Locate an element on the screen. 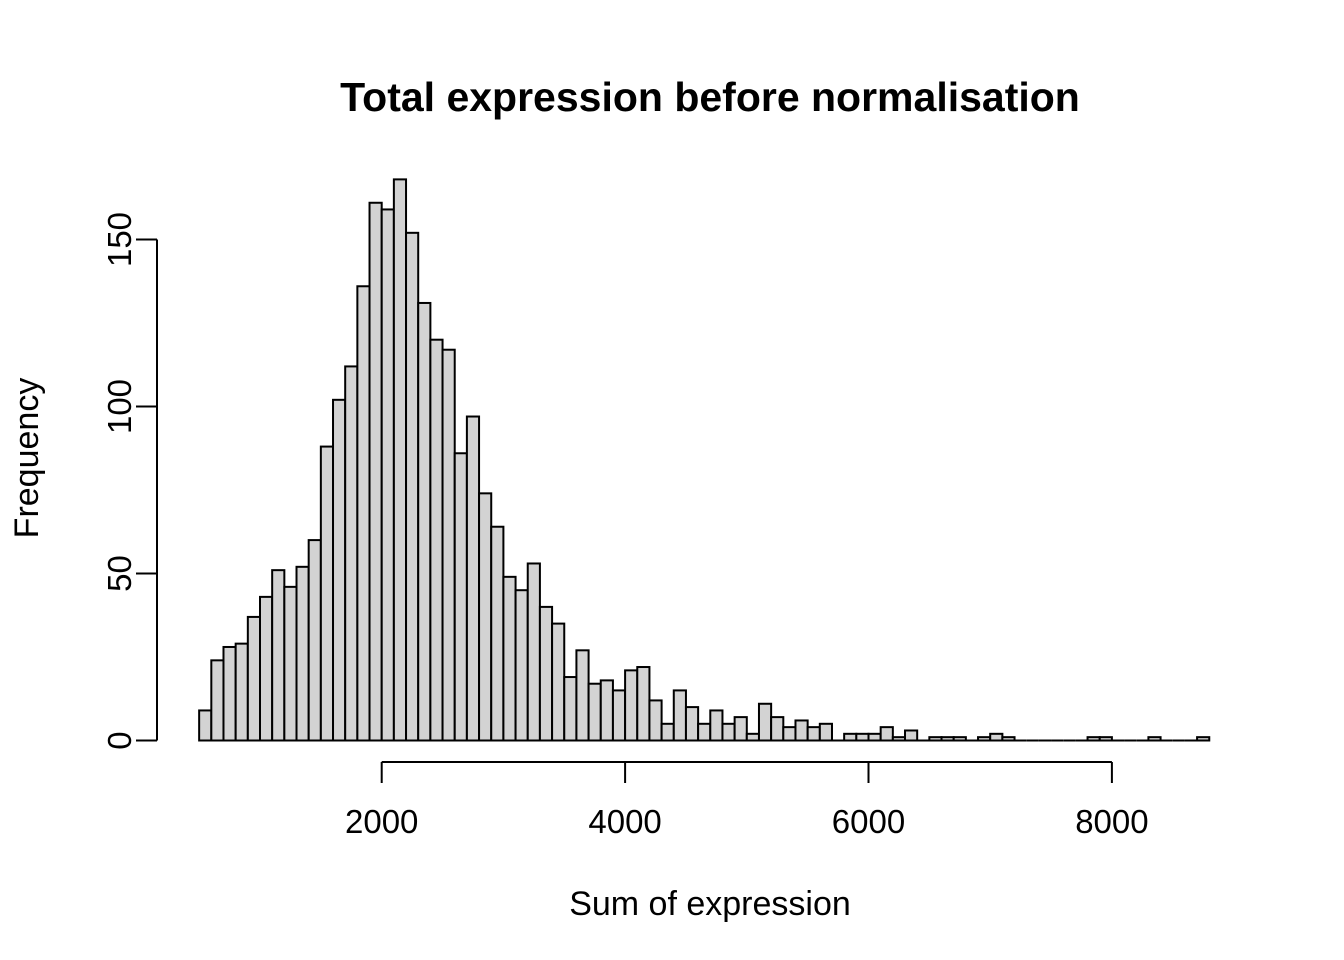 Image resolution: width=1344 pixels, height=960 pixels. x-tick-label: 6000 is located at coordinates (868, 821).